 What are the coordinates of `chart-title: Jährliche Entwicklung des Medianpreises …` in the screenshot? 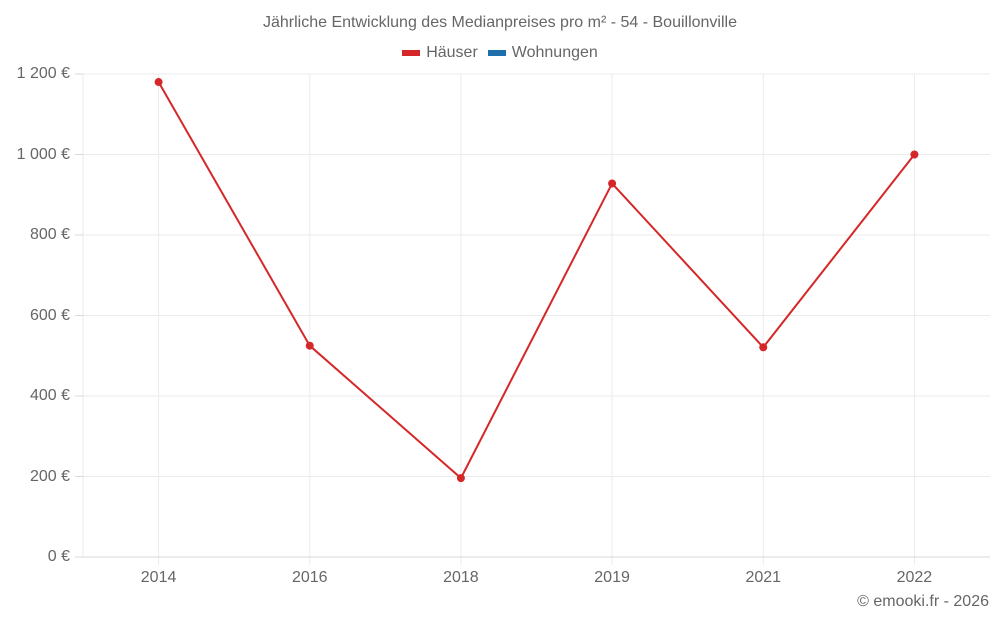 It's located at (500, 22).